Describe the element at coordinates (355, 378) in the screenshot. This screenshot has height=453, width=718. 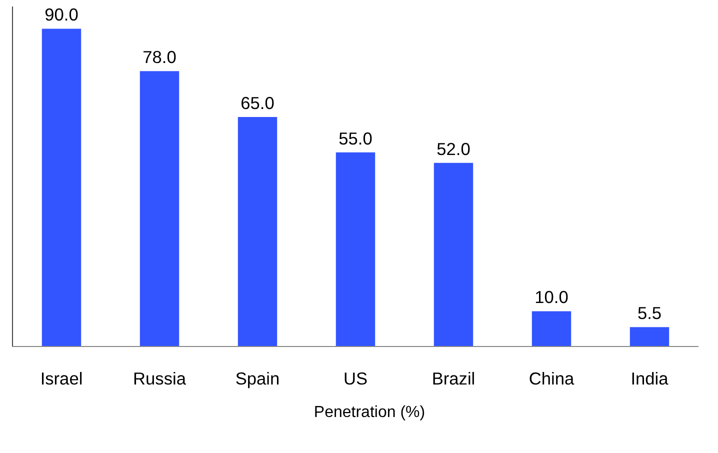
I see `x-tick-label: US` at that location.